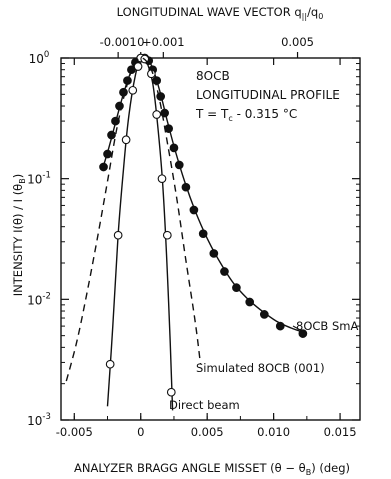 The height and width of the screenshot is (479, 391). I want to click on y-axis-title: INTENSITY I(θ) / I (θB), so click(19, 235).